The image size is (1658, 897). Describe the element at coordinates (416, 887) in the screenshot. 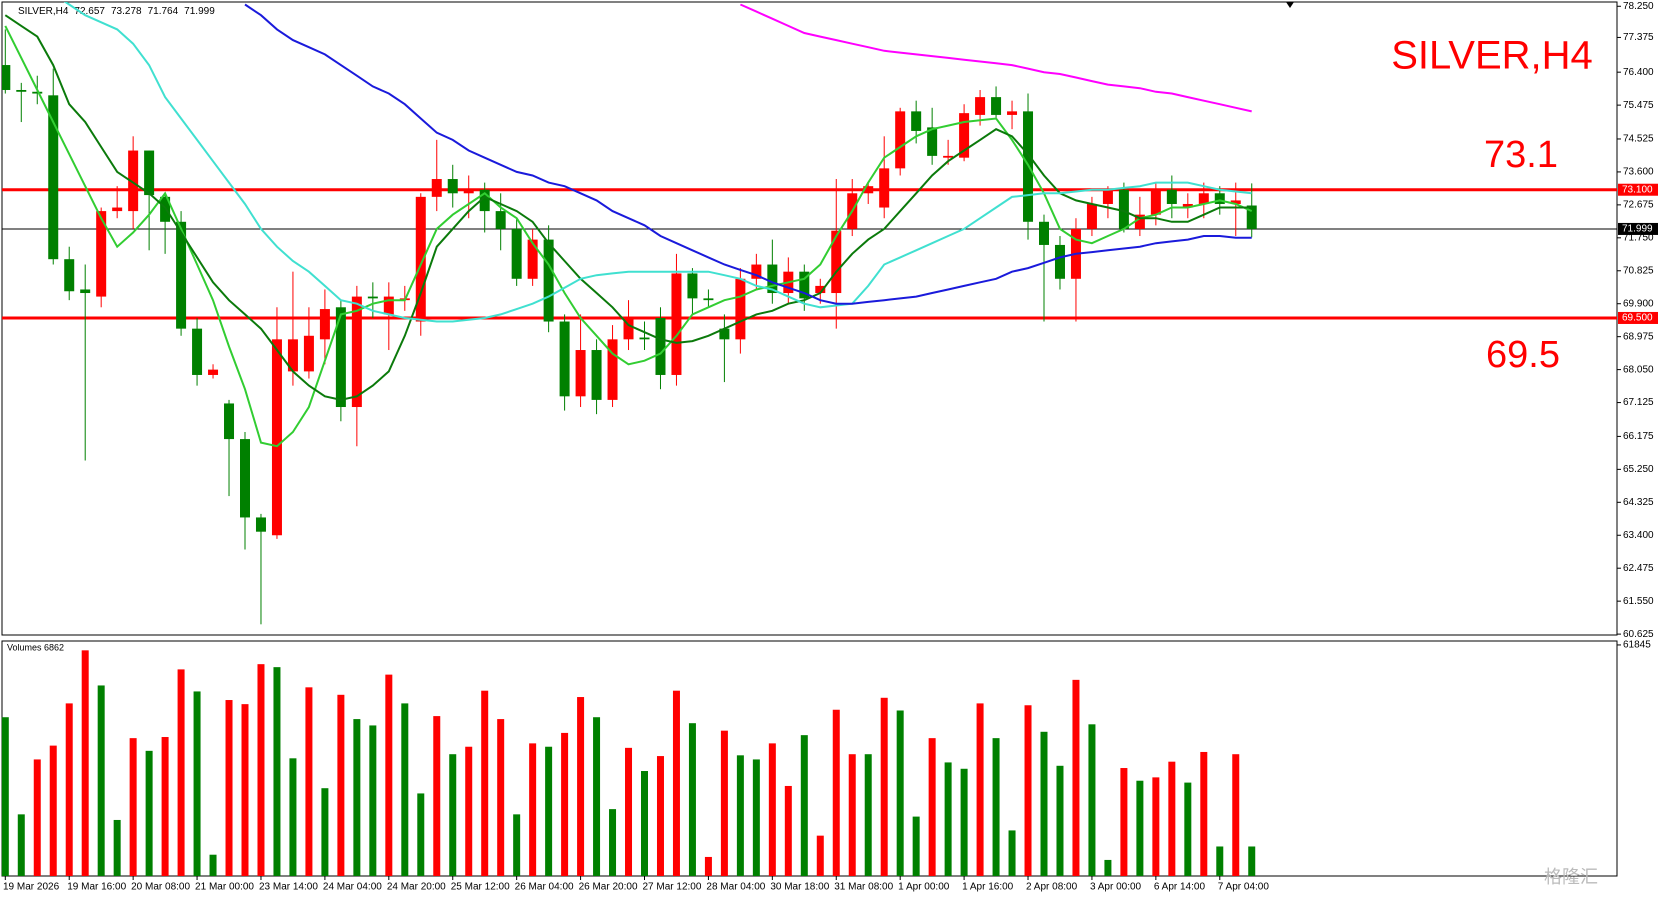

I see `x-tick-label: 24 Mar 20:00` at that location.